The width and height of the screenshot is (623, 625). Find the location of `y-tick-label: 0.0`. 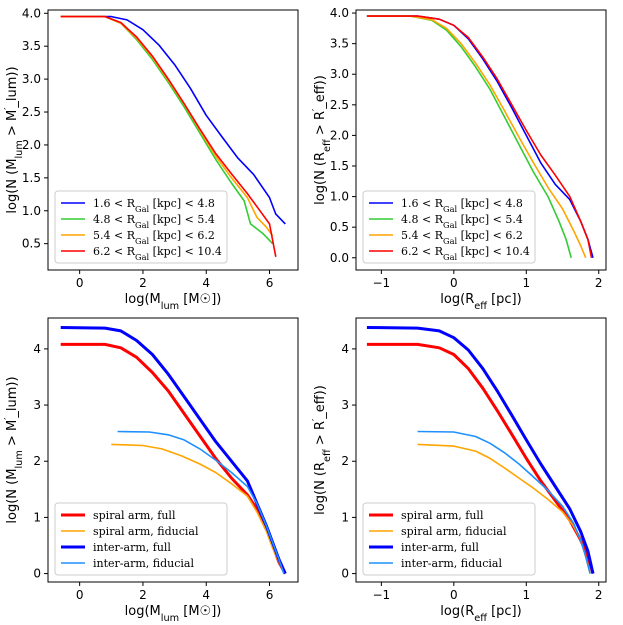

y-tick-label: 0.0 is located at coordinates (339, 258).